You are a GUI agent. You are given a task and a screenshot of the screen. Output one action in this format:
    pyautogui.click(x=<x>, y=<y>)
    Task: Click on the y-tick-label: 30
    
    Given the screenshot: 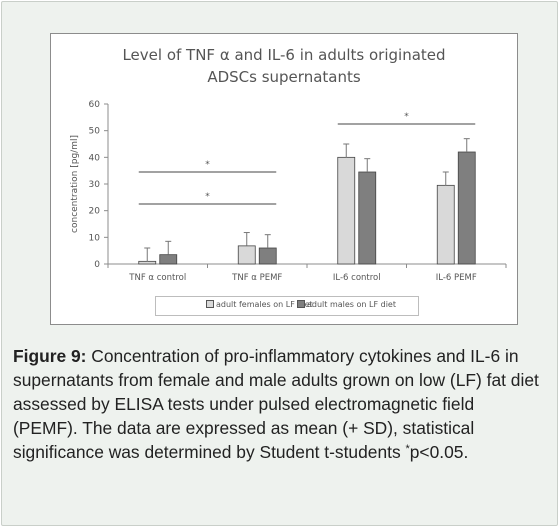 What is the action you would take?
    pyautogui.click(x=95, y=185)
    